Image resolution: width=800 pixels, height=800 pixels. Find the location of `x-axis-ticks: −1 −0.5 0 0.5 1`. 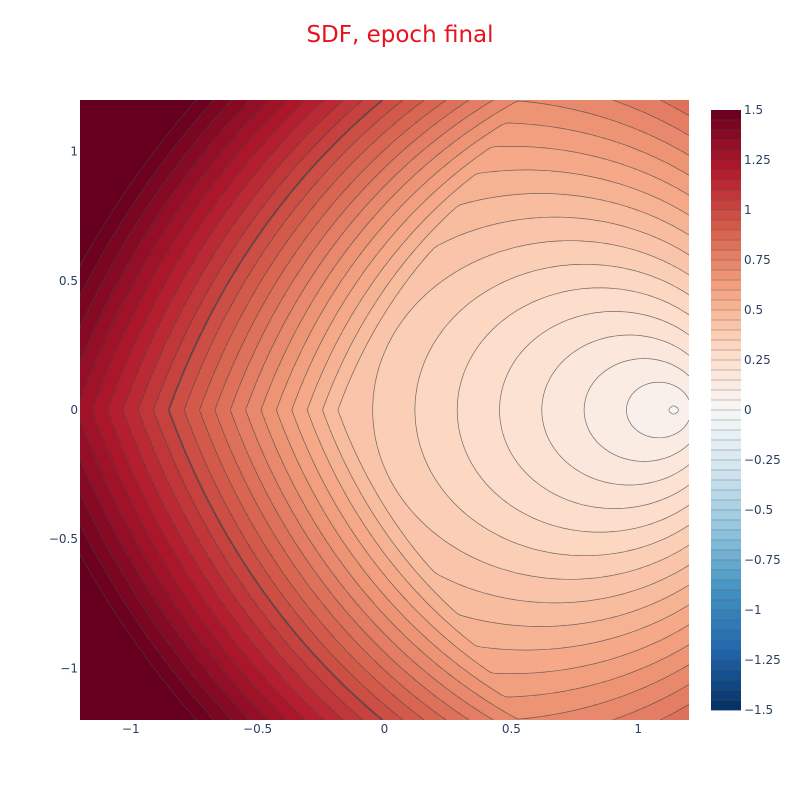

x-axis-ticks: −1 −0.5 0 0.5 1 is located at coordinates (382, 729).